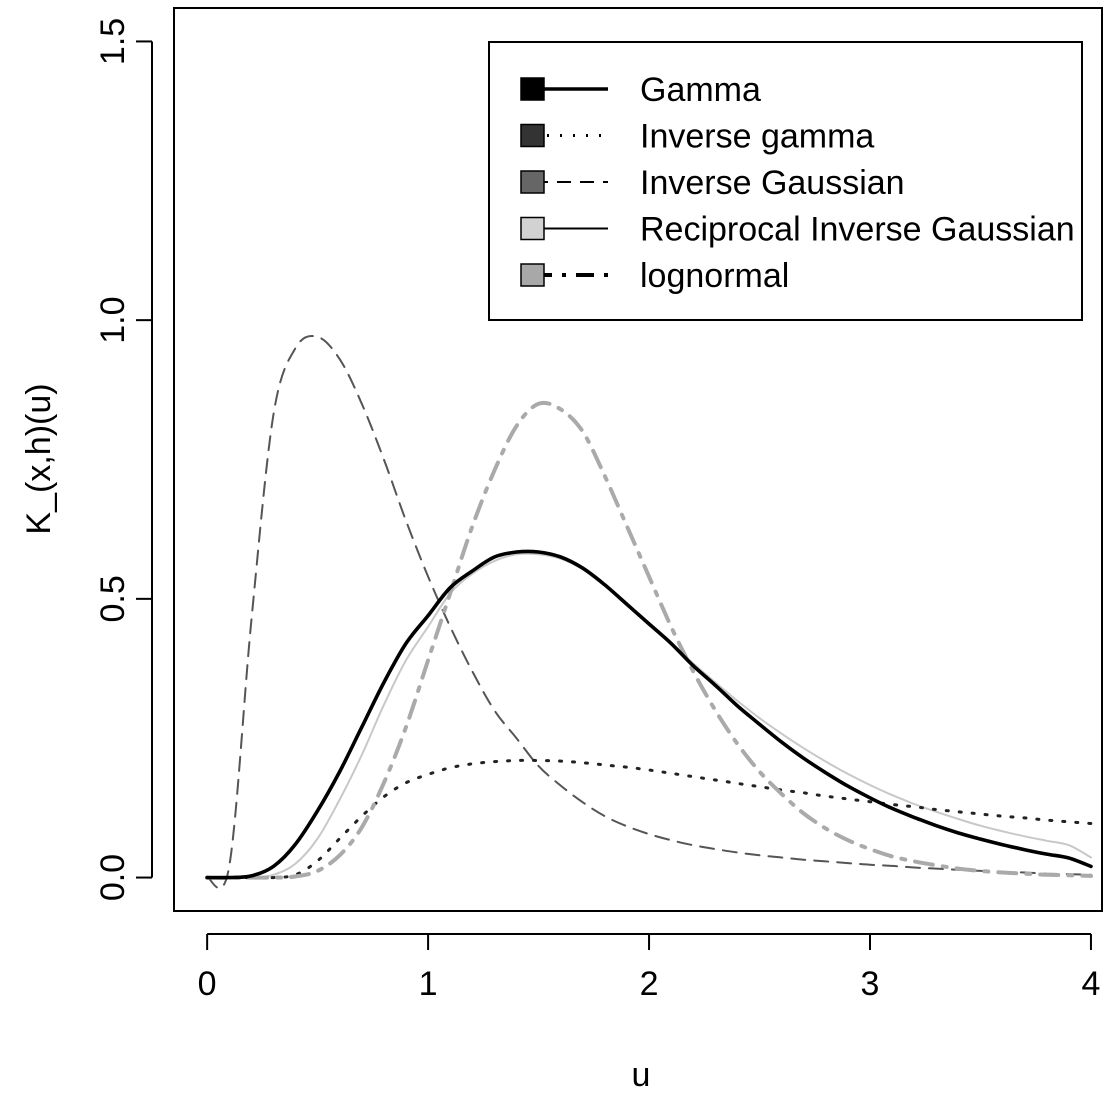 The image size is (1104, 1093). I want to click on y-tick-label: 0.5, so click(113, 598).